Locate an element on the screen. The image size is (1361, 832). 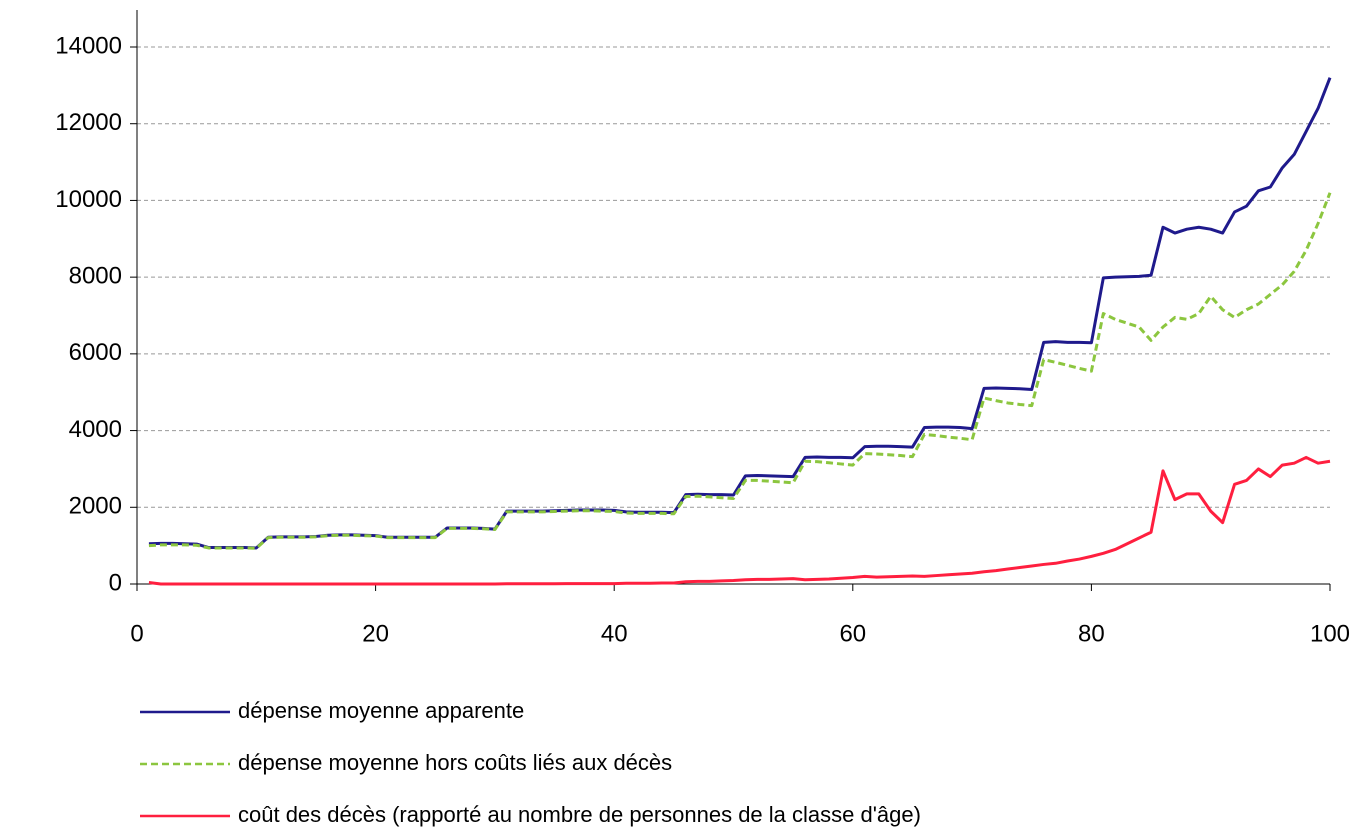
y-tick-label: 2000 is located at coordinates (95, 506).